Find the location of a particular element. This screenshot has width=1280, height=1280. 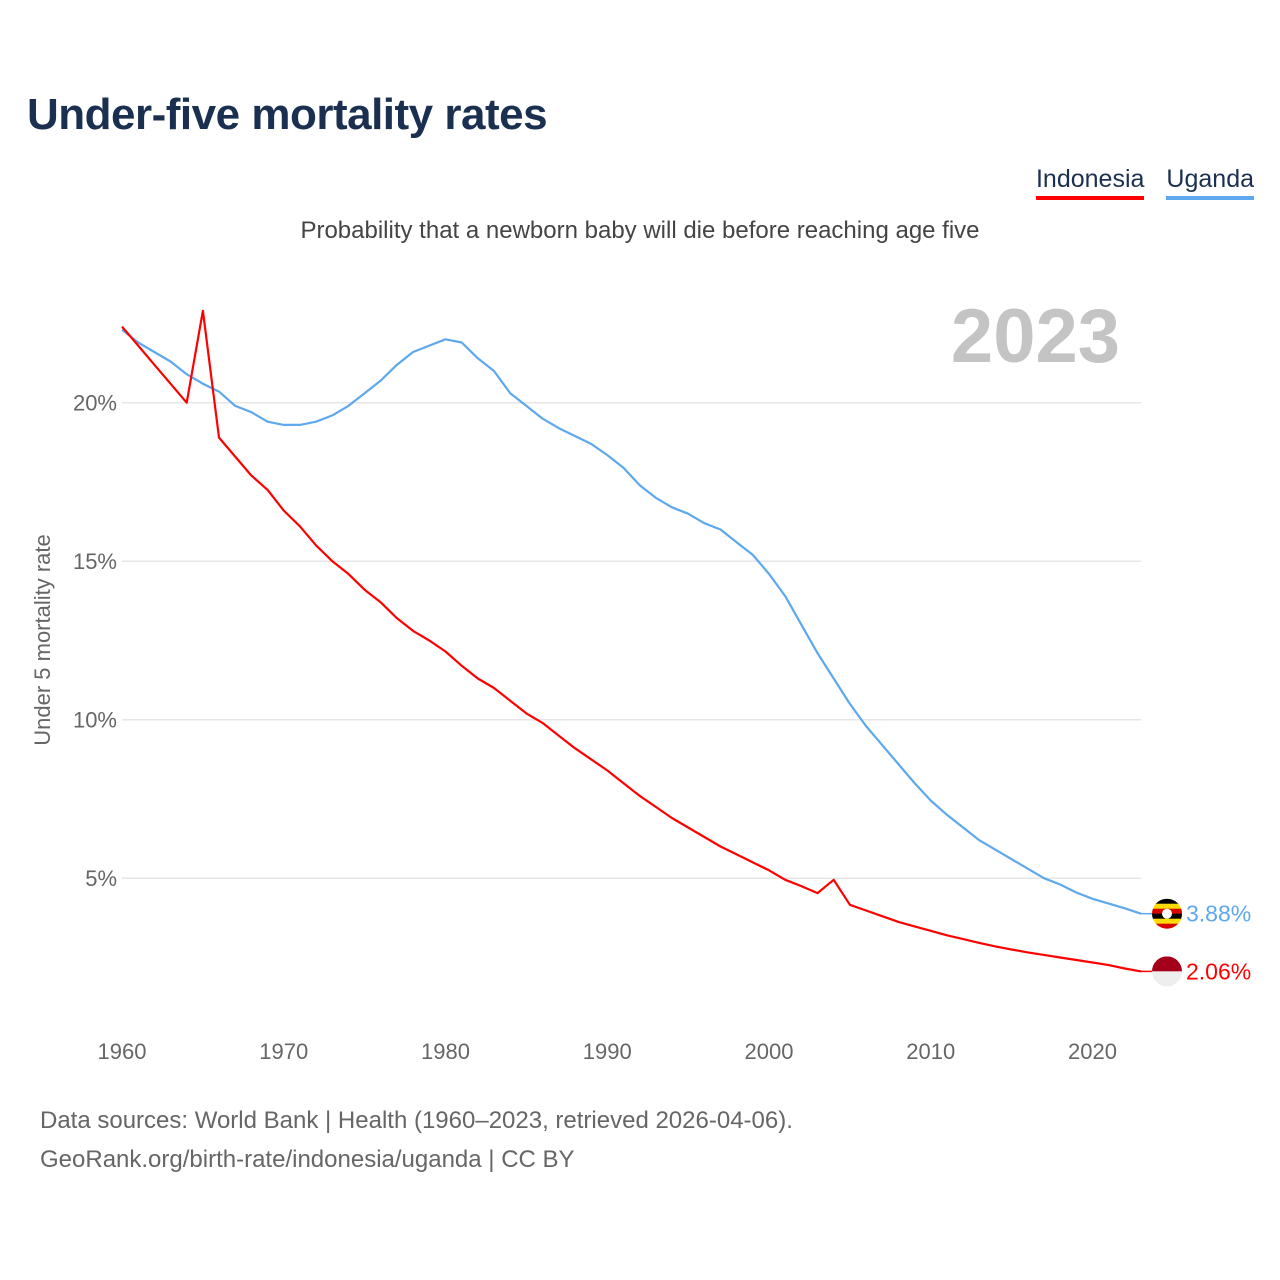

uganda-flag-icon is located at coordinates (1167, 913).